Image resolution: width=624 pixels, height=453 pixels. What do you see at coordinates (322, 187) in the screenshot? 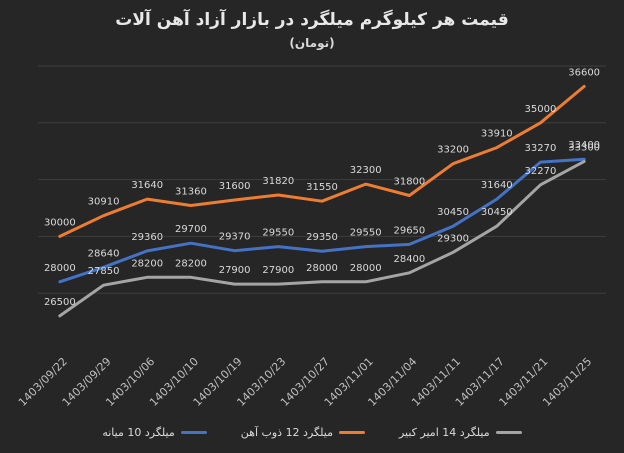
I see `data-label: 31550` at bounding box center [322, 187].